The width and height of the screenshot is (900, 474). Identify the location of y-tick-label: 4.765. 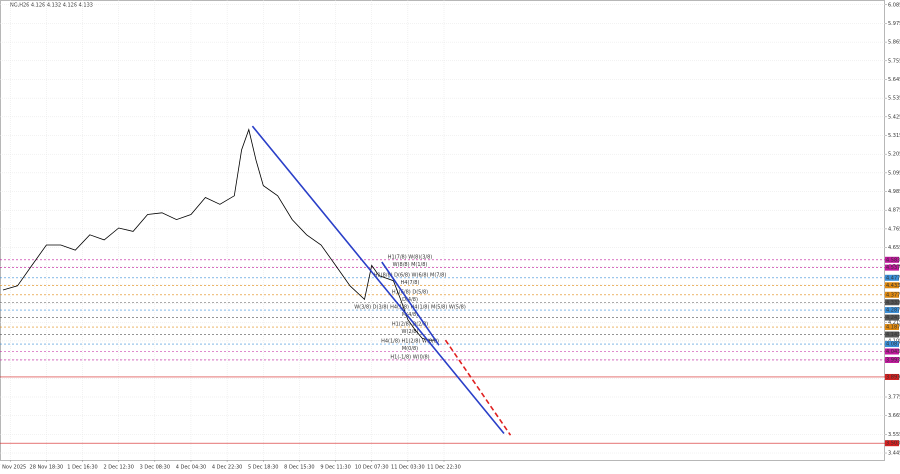
(894, 229).